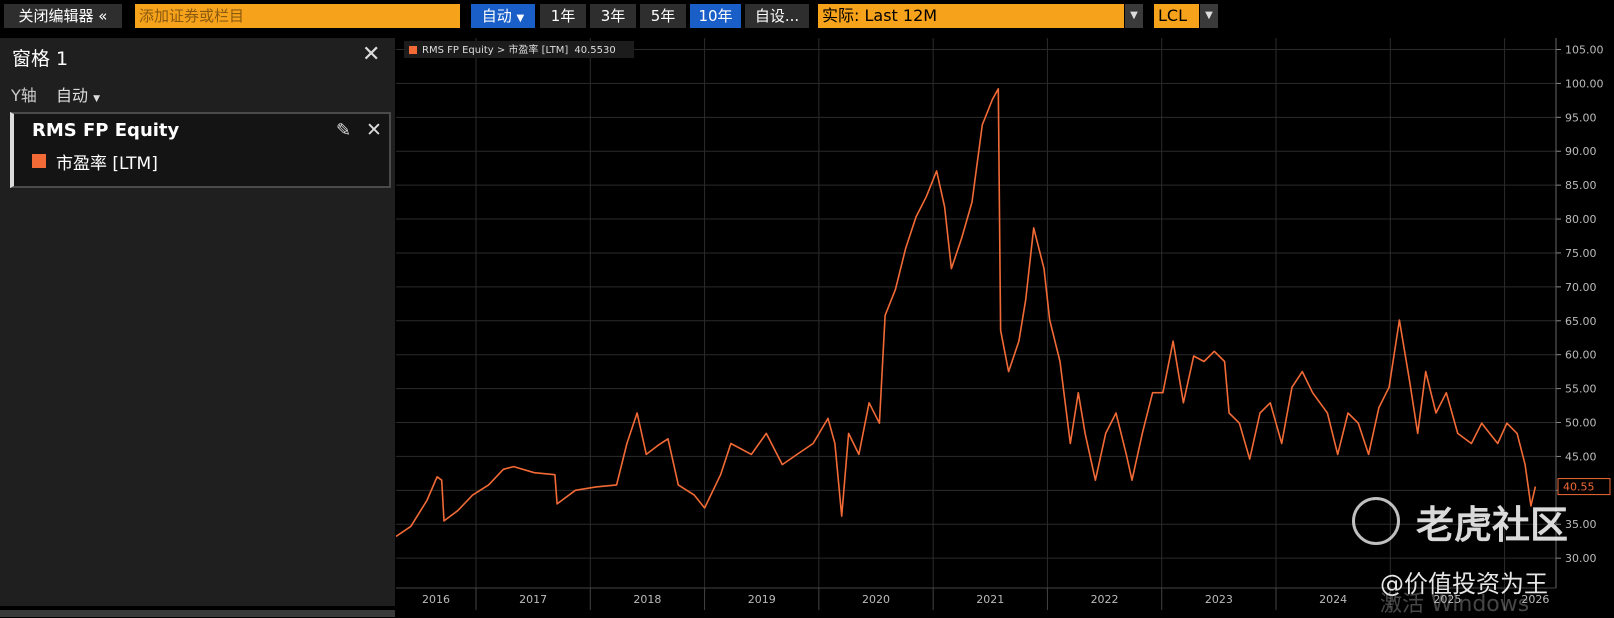 This screenshot has height=618, width=1614. Describe the element at coordinates (1492, 525) in the screenshot. I see `brand-watermark: 老虎社区` at that location.